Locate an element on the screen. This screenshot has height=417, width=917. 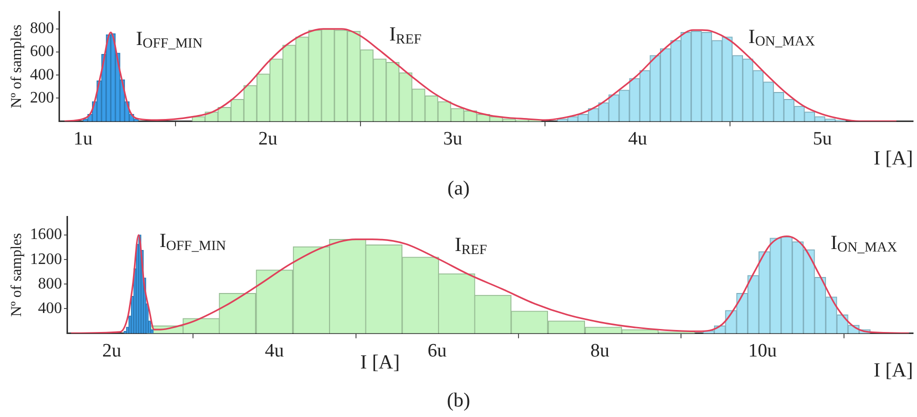
x-tick-label: 5u is located at coordinates (822, 139).